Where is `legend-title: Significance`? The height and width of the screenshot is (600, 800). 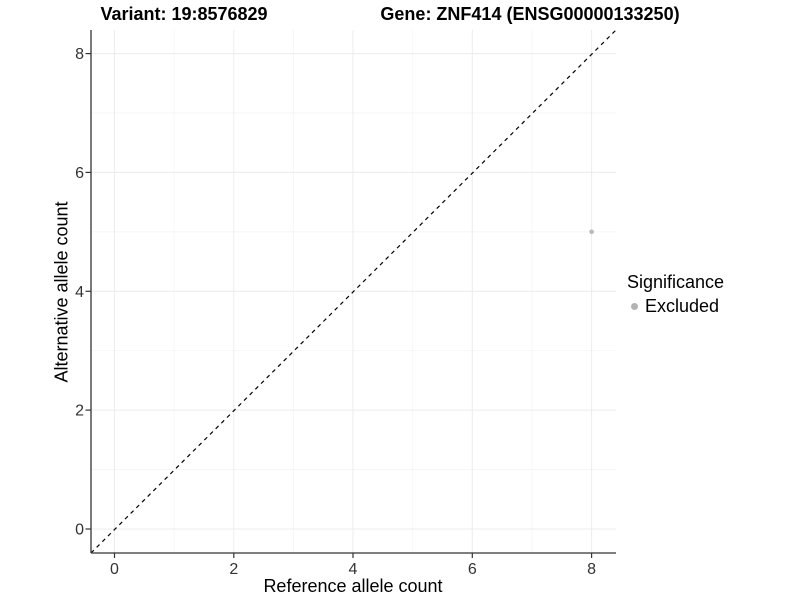
legend-title: Significance is located at coordinates (676, 282).